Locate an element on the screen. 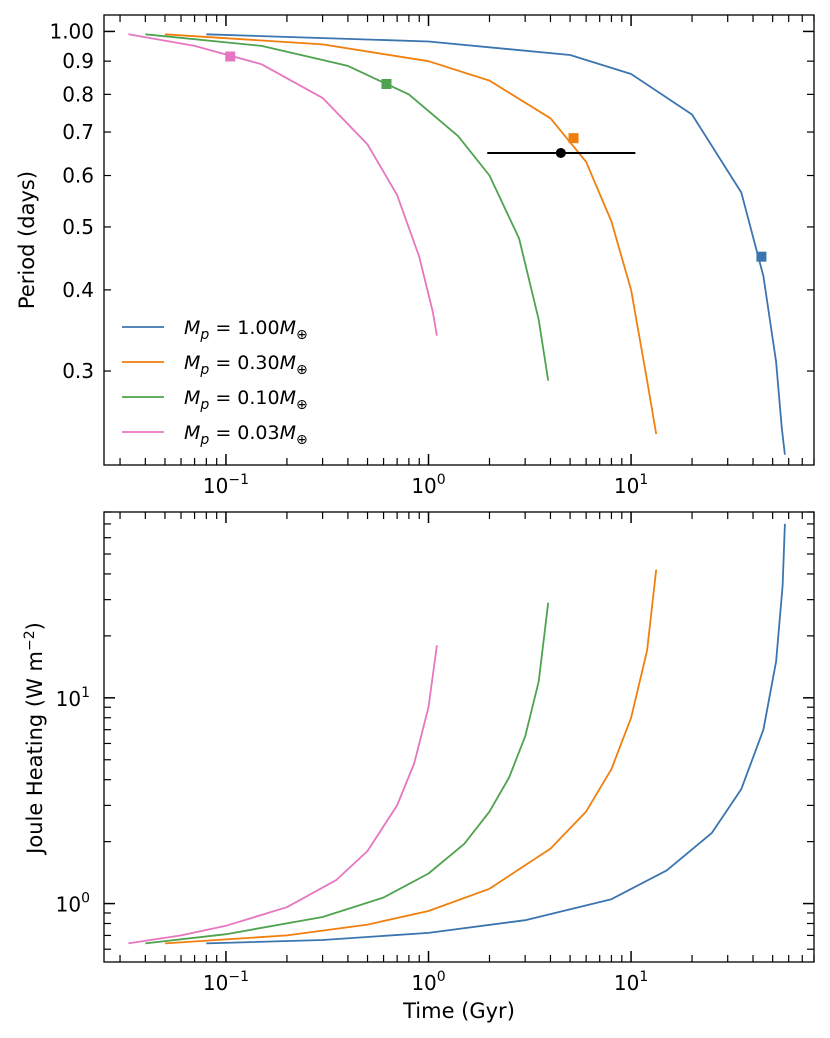  legend-label-0.30: Mp = 0.30M⊕ is located at coordinates (246, 365).